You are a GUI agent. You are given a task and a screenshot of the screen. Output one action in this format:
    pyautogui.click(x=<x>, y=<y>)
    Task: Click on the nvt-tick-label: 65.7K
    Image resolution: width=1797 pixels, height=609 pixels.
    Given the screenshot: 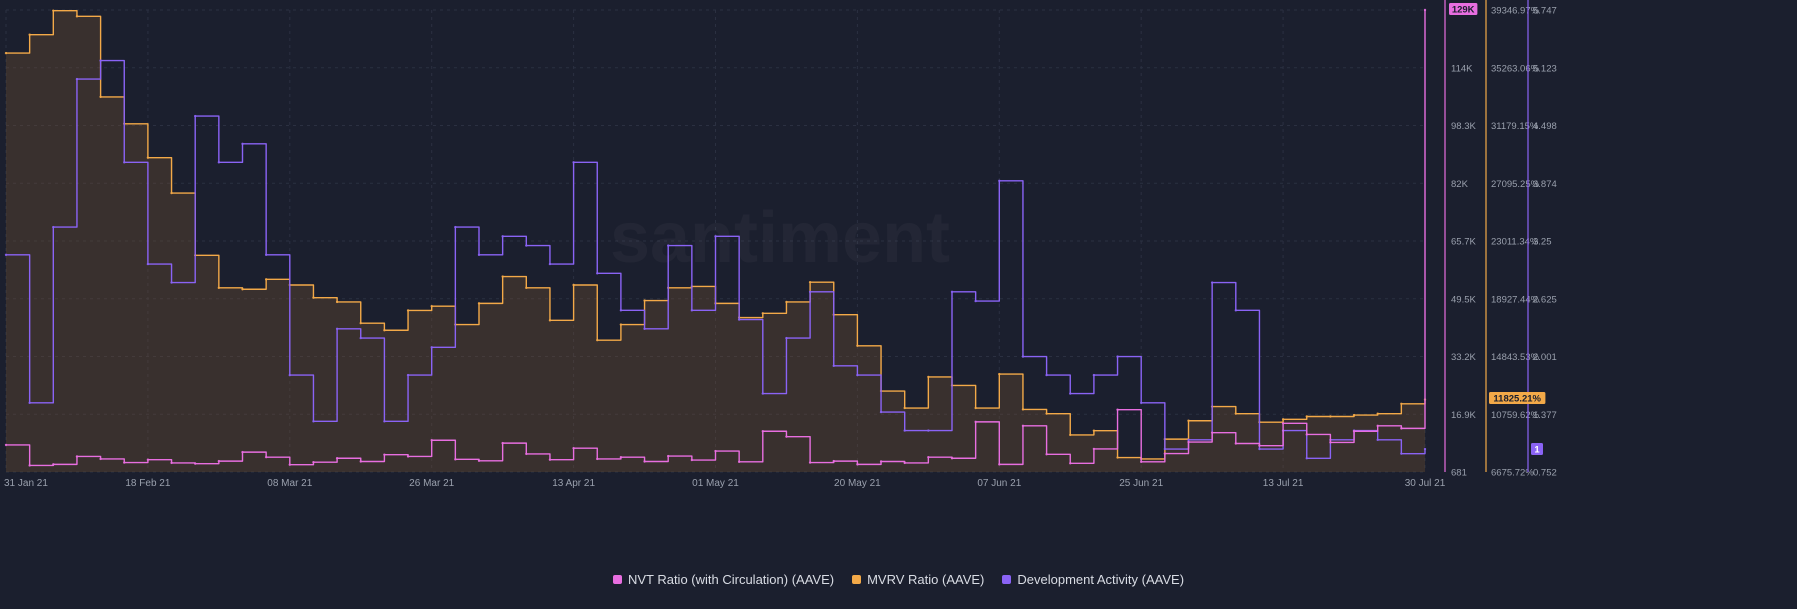 What is the action you would take?
    pyautogui.click(x=1463, y=242)
    